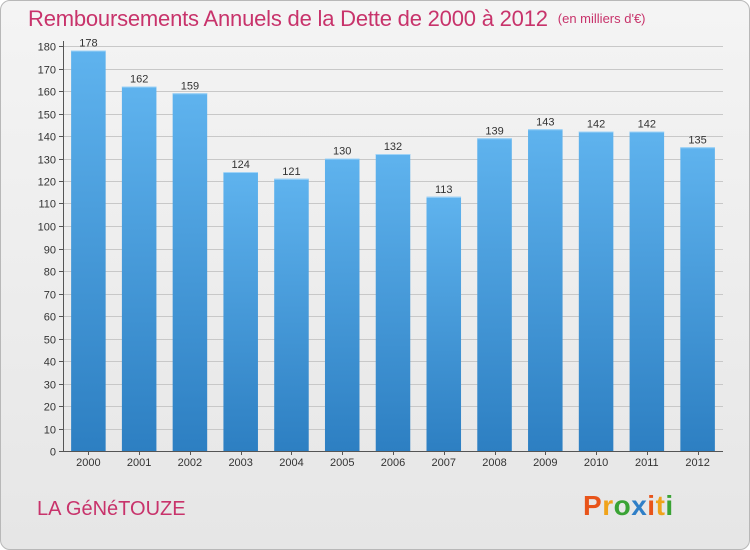 This screenshot has height=550, width=750. What do you see at coordinates (393, 463) in the screenshot?
I see `x-tick-label: 2006` at bounding box center [393, 463].